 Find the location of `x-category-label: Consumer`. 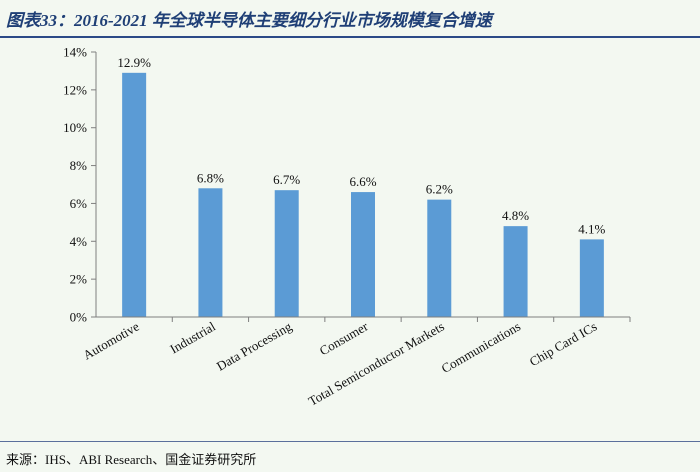

x-category-label: Consumer is located at coordinates (344, 338).